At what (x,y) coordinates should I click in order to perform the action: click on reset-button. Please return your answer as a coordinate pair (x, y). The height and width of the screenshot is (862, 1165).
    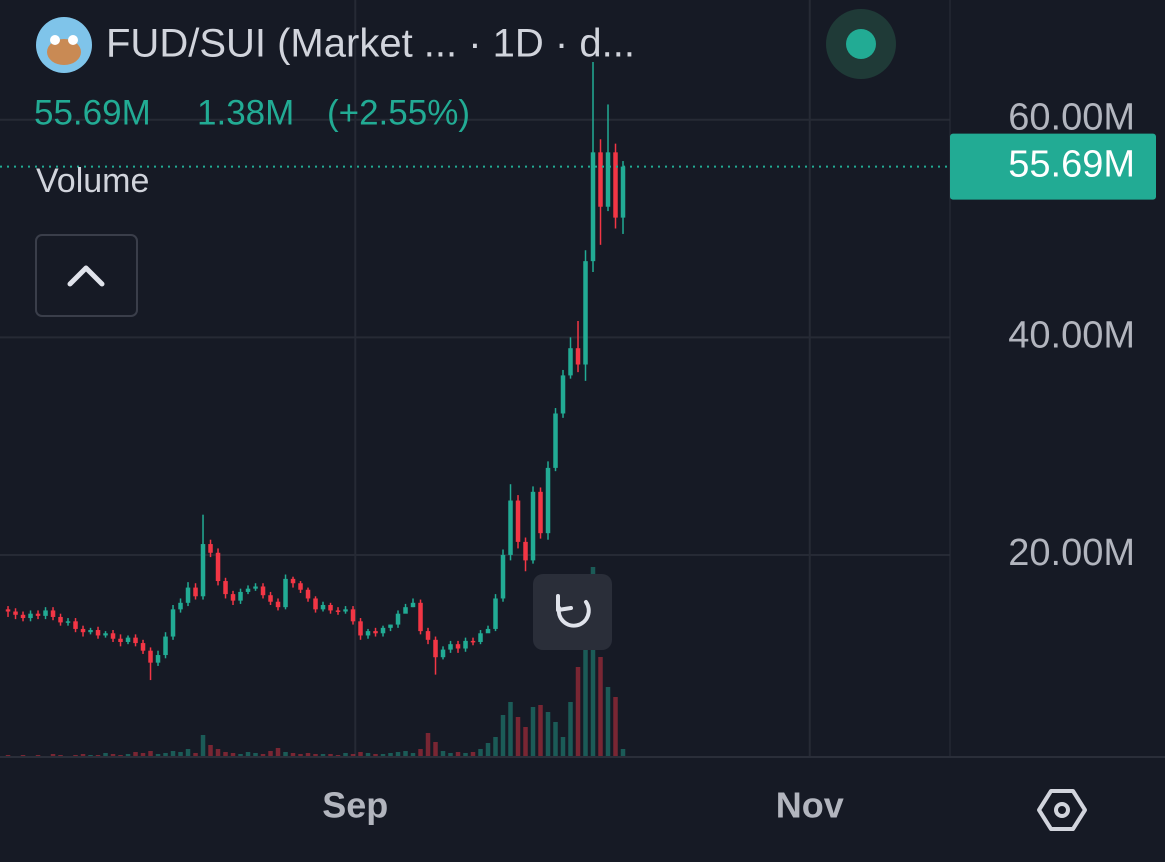
    Looking at the image, I should click on (572, 612).